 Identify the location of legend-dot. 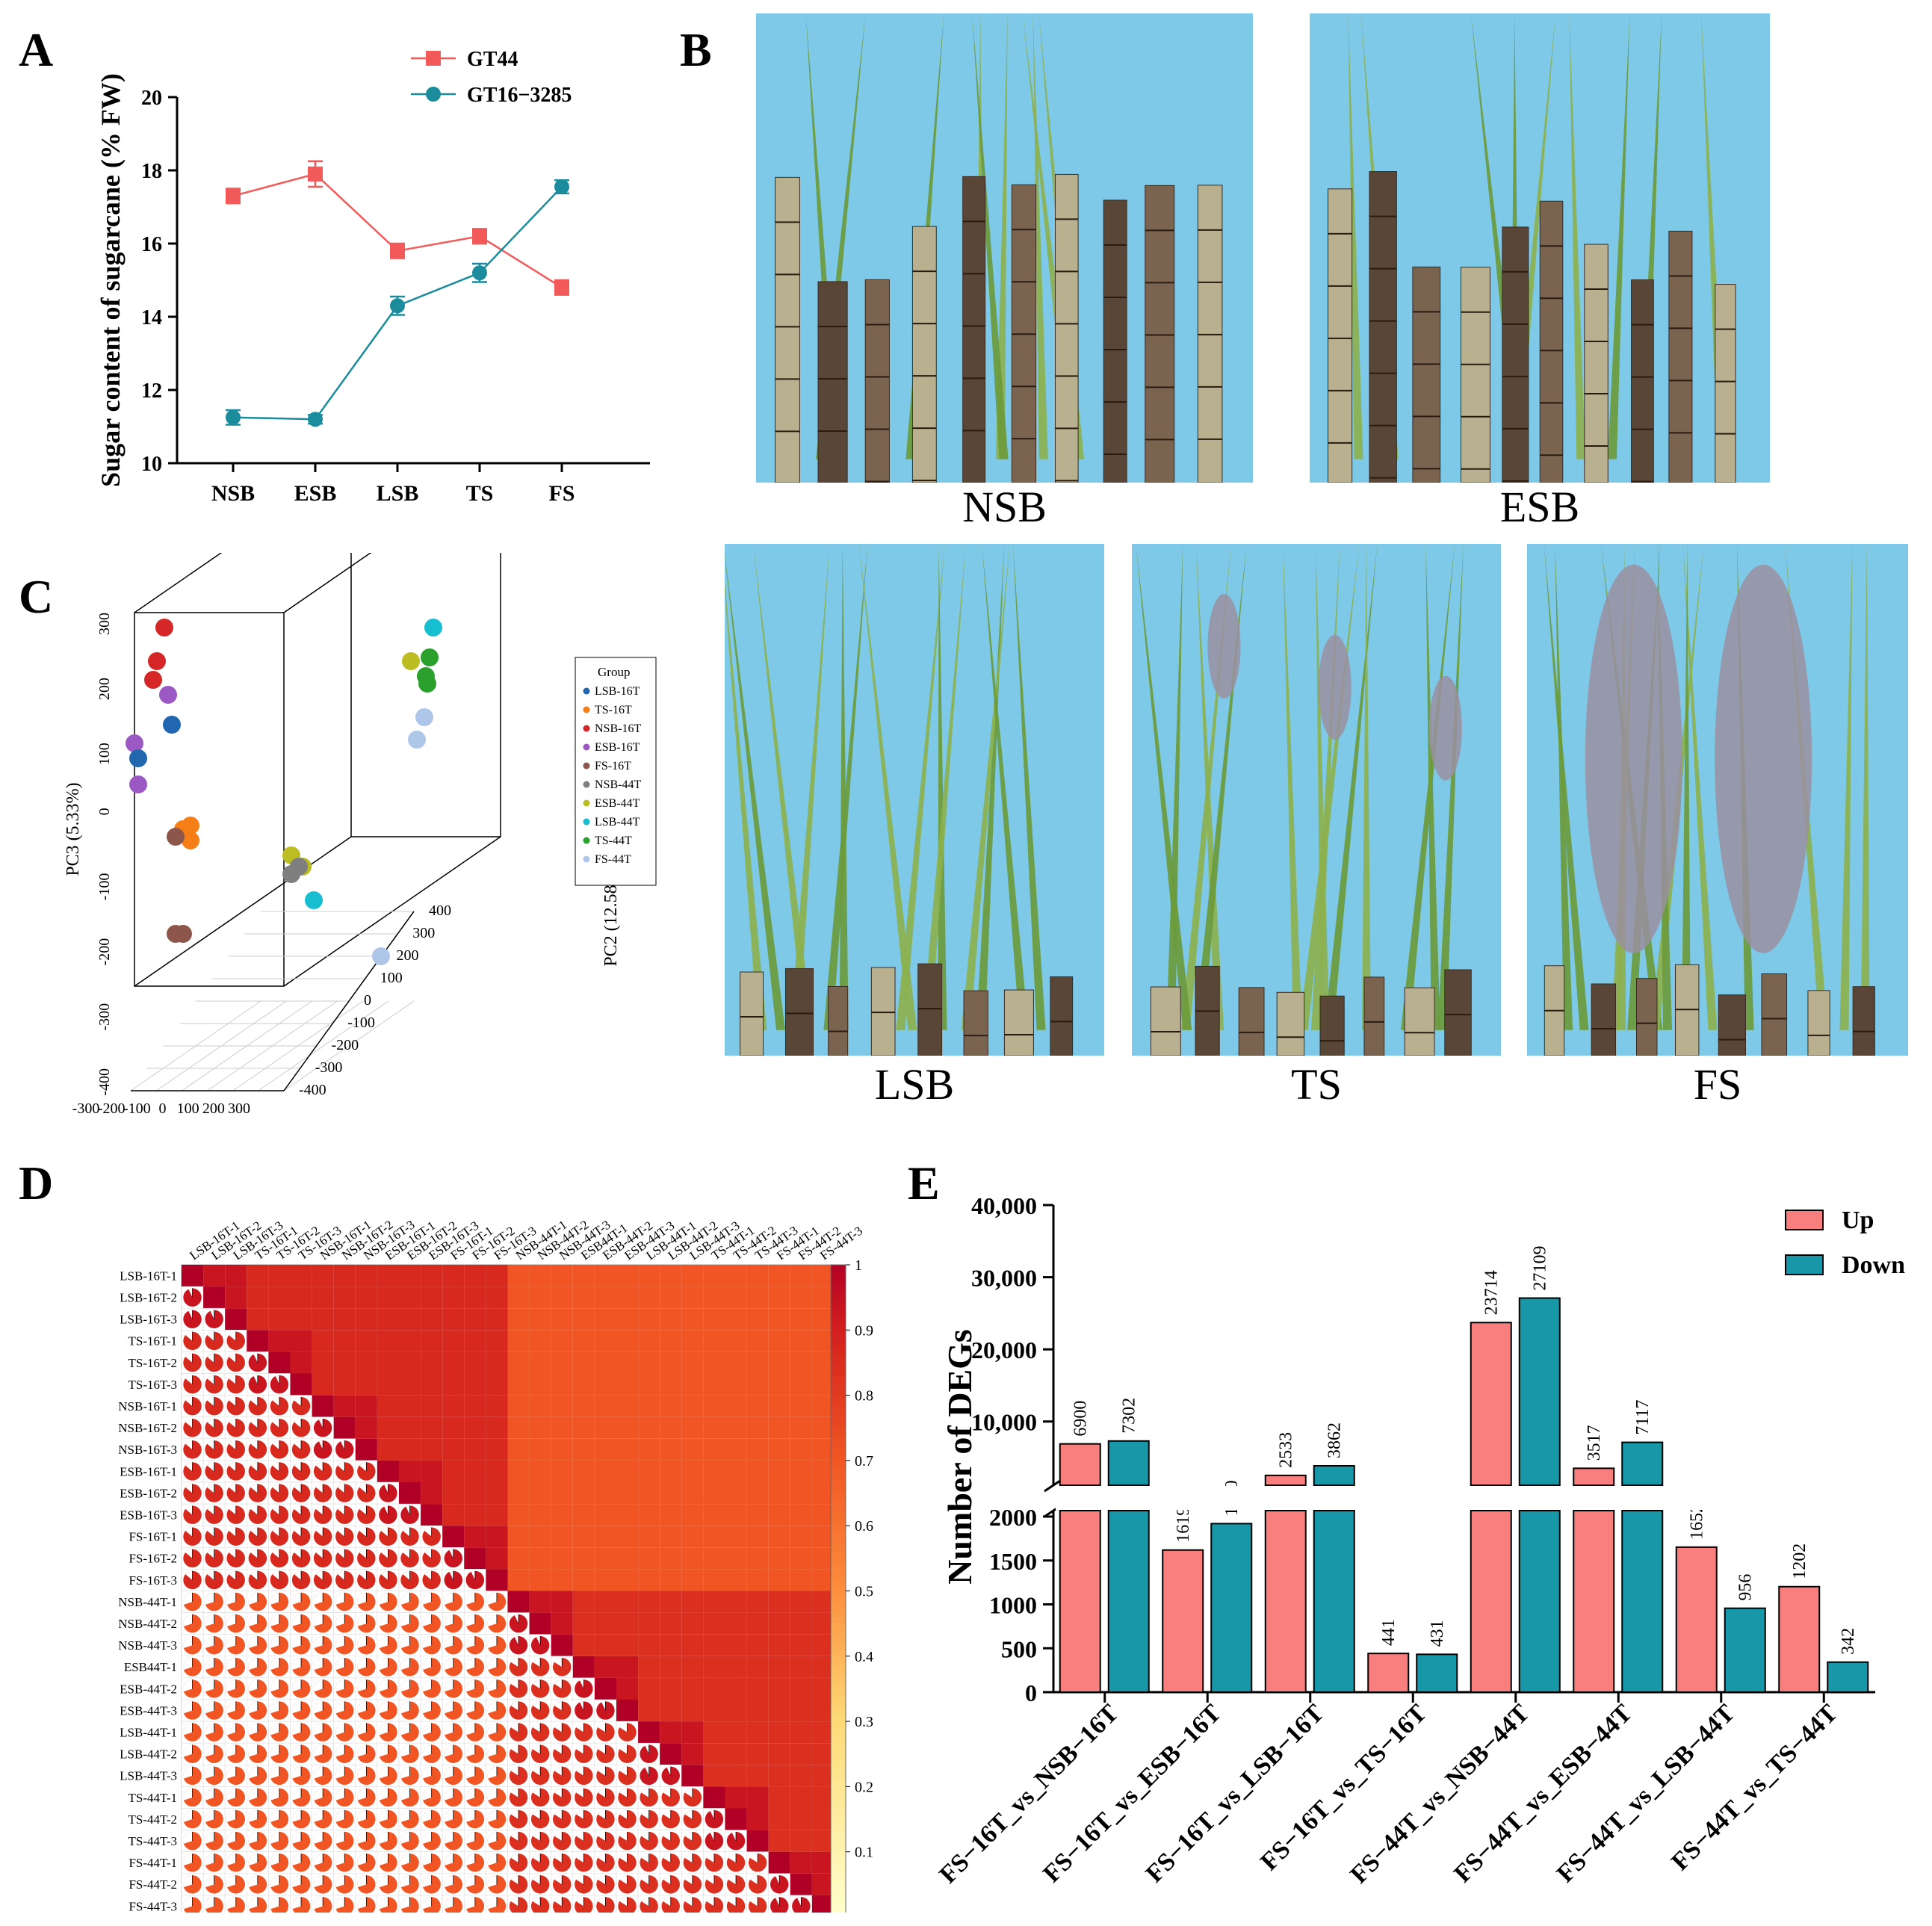
(586, 840).